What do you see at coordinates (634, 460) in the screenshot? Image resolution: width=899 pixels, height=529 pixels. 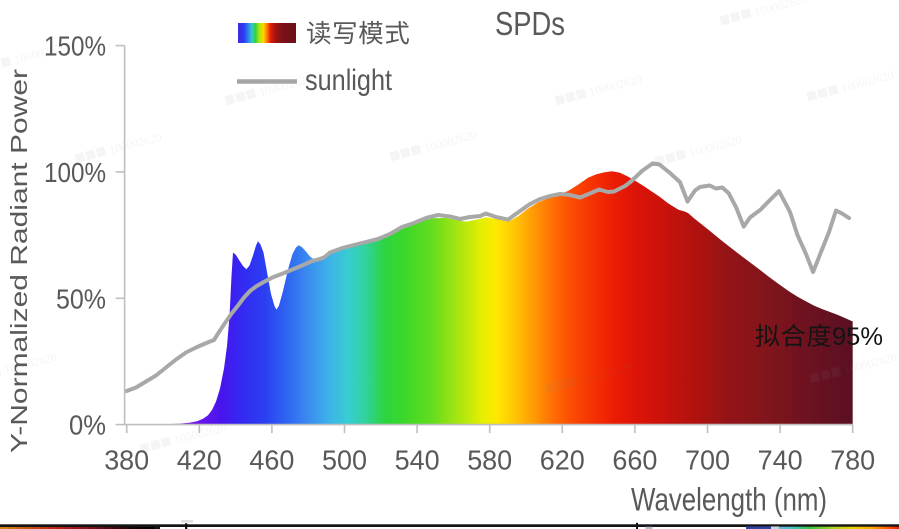 I see `svg-text: 660` at bounding box center [634, 460].